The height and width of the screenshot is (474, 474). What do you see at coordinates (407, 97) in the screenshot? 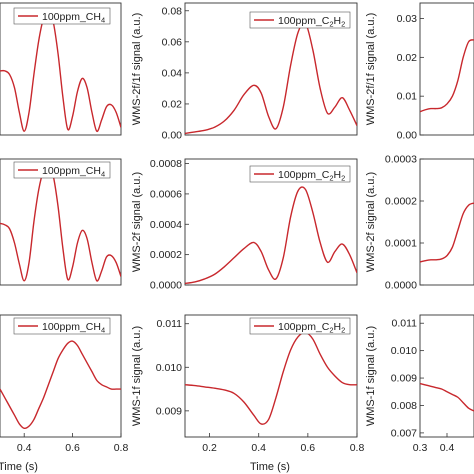
I see `y-tick-label: 0.01` at bounding box center [407, 97].